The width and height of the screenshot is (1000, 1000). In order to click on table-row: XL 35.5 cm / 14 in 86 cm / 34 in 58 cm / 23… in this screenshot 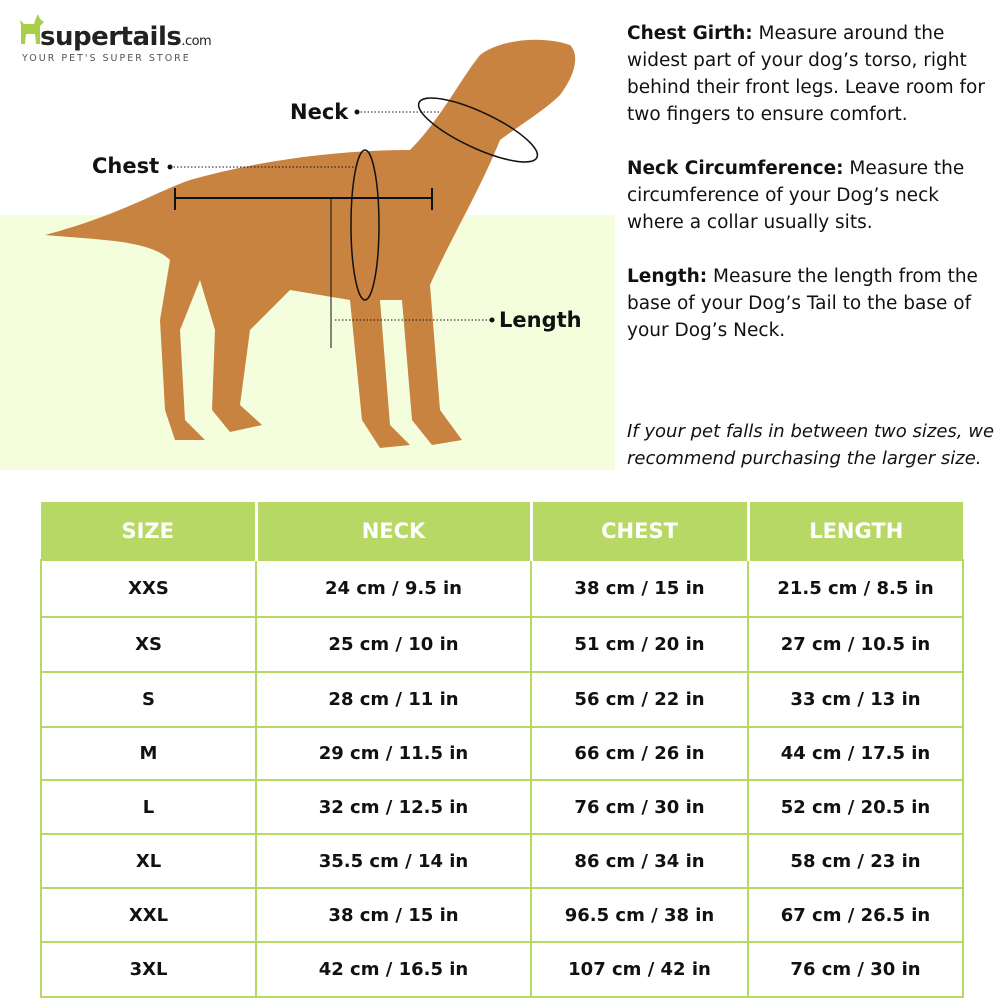, I will do `click(502, 861)`.